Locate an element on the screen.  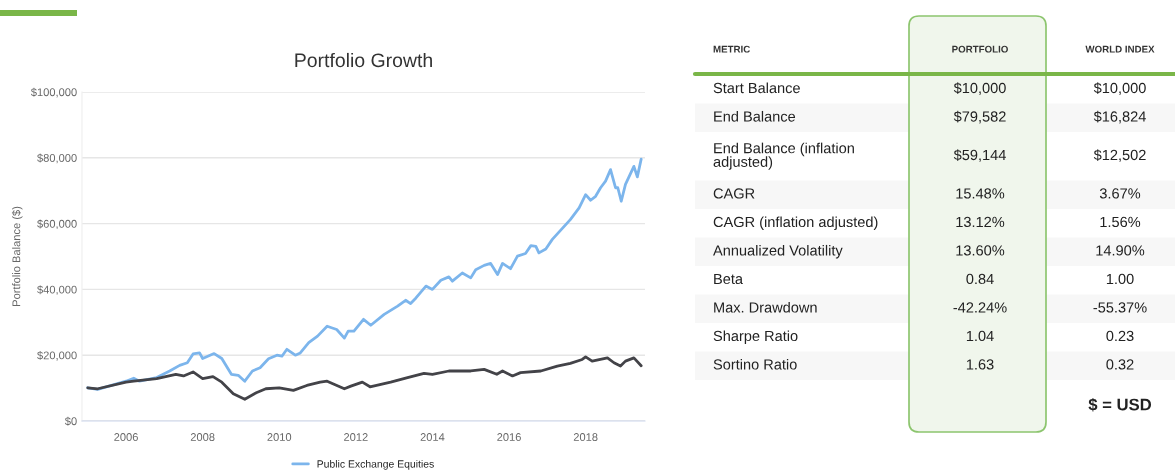
text: 14.90% is located at coordinates (1120, 250).